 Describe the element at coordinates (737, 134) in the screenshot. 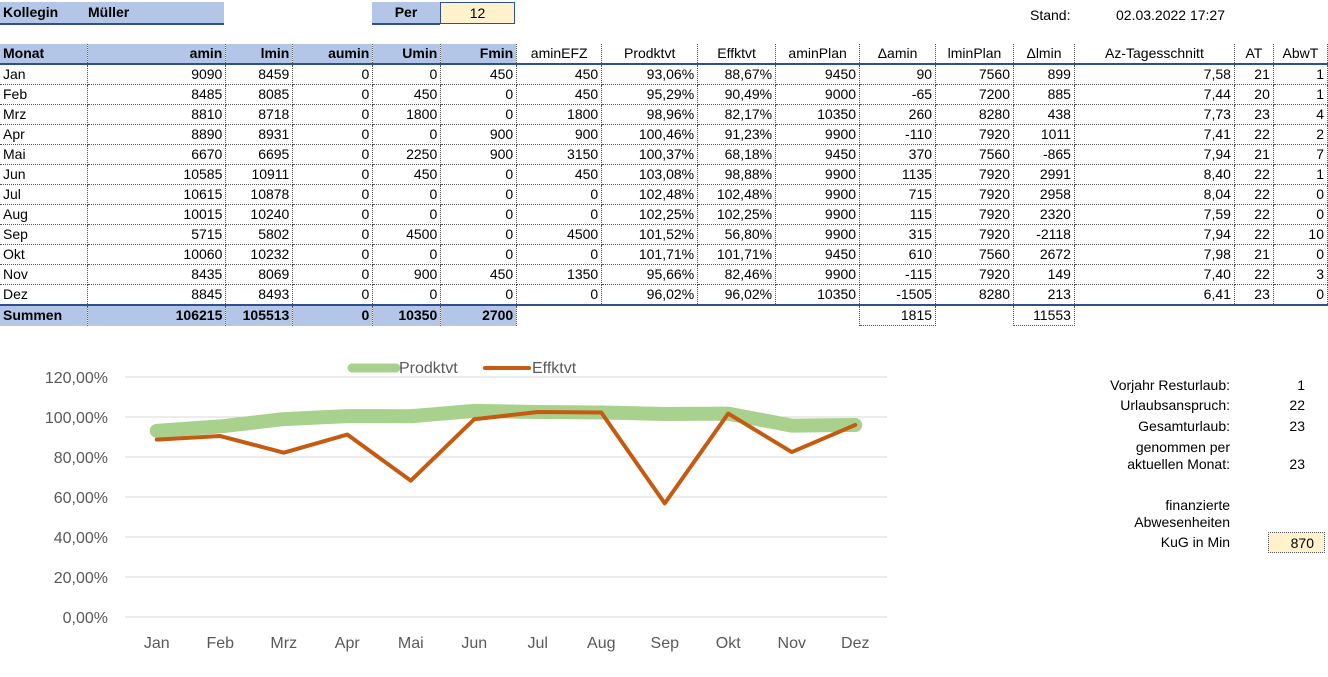

I see `cell-effktvt: 91,23%` at that location.